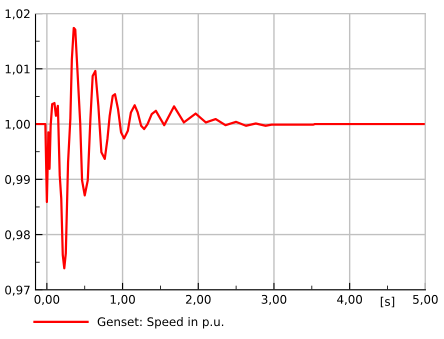 The image size is (444, 339). I want to click on y-tick-label: 1,02, so click(18, 14).